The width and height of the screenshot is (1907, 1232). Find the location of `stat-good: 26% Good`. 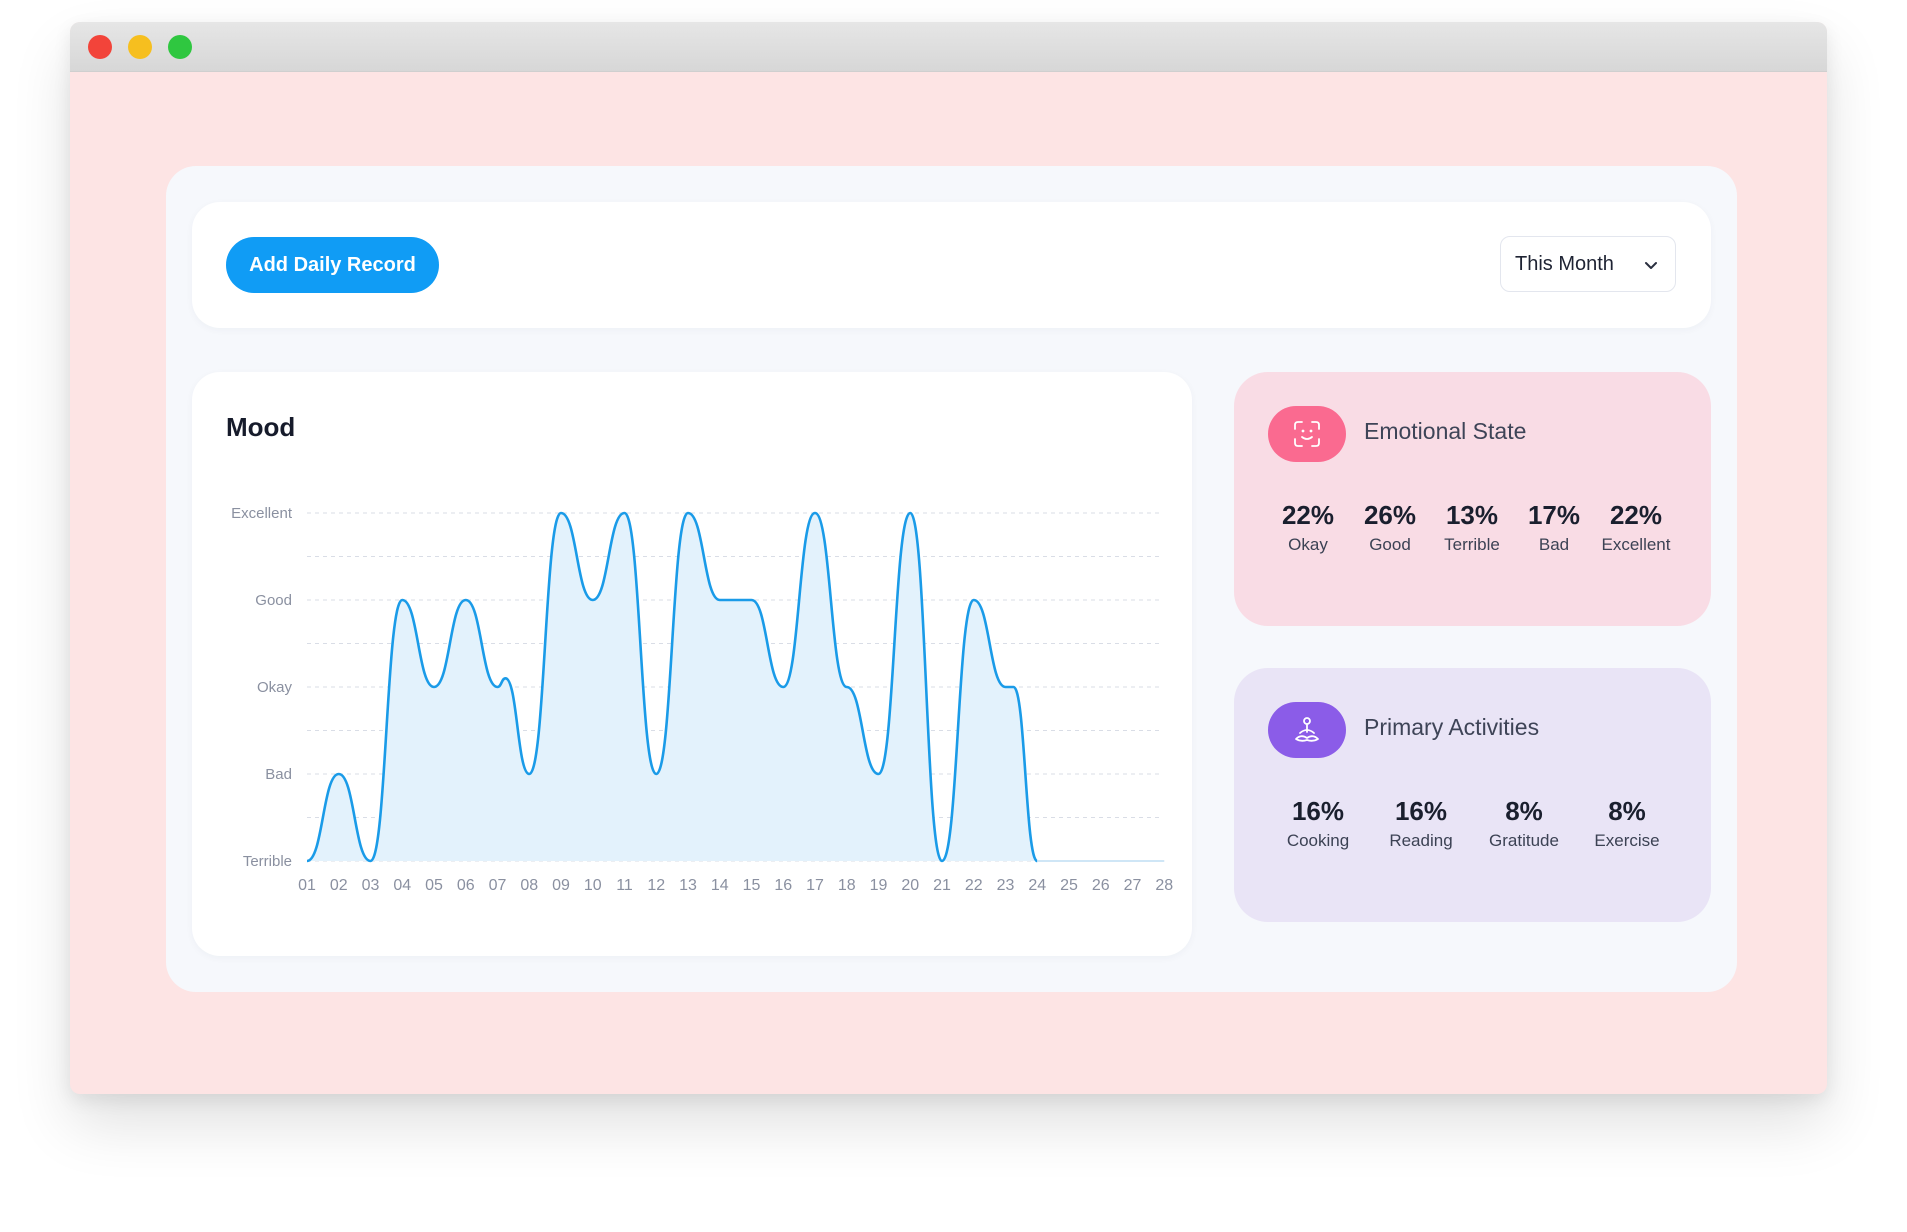

stat-good: 26% Good is located at coordinates (1390, 529).